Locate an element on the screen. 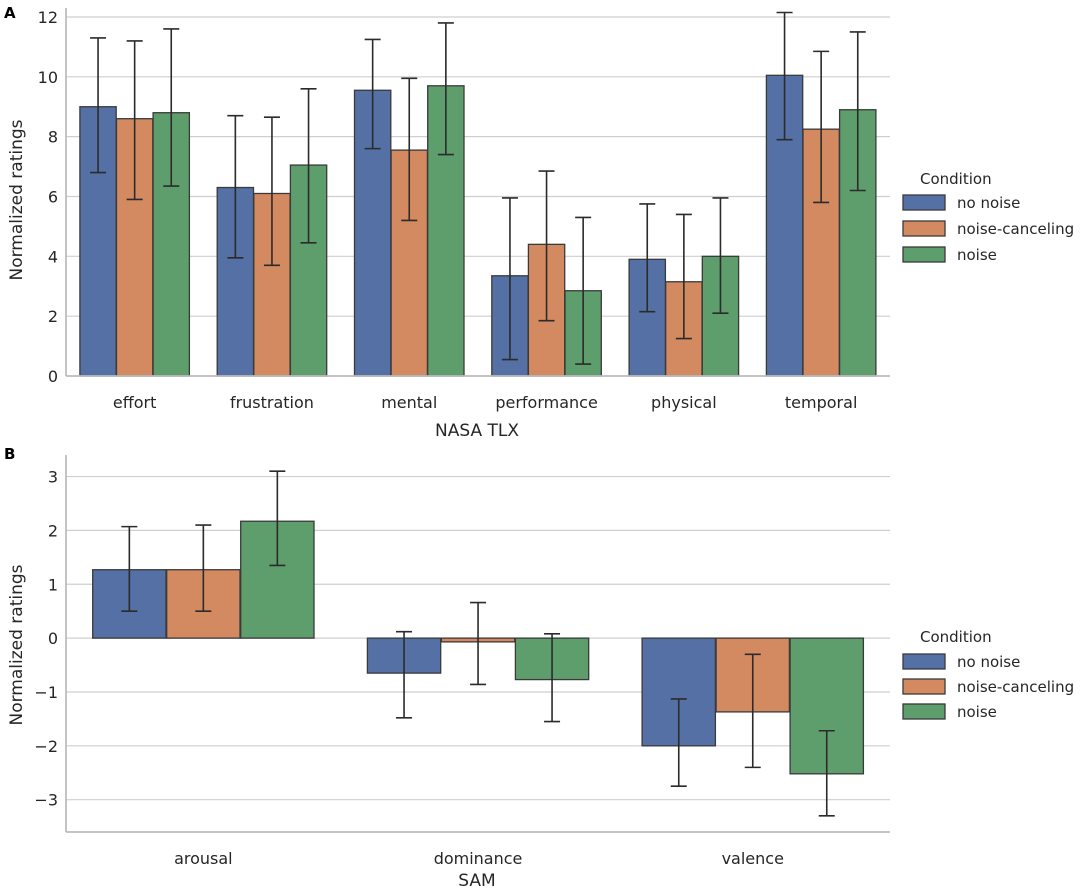  panel-a-y-tick-label: 6 is located at coordinates (53, 196).